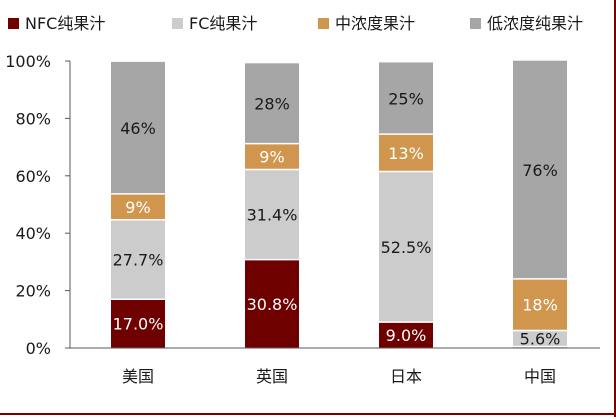 The image size is (616, 417). I want to click on y-tick-label: 100%, so click(28, 61).